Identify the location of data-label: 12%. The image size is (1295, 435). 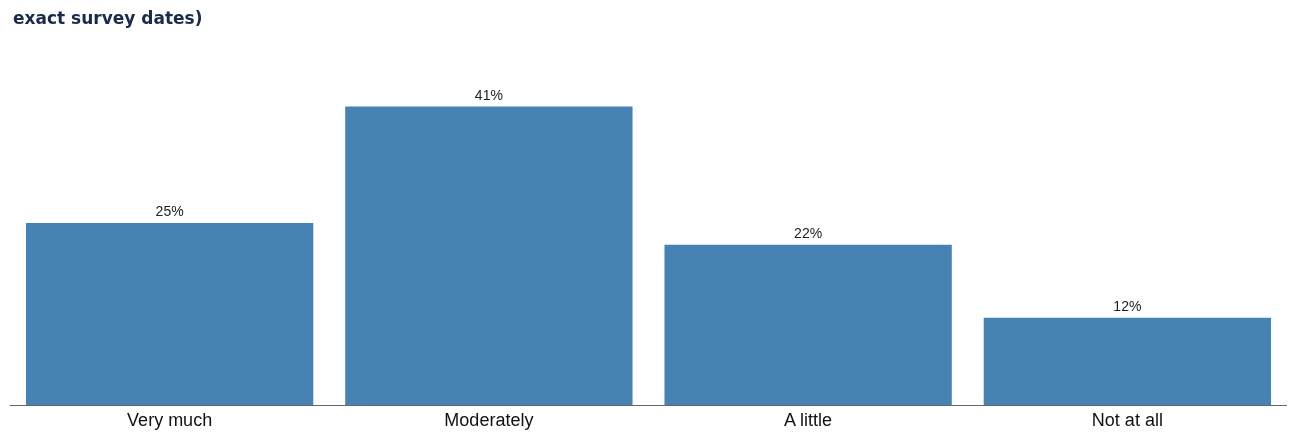
(1127, 305).